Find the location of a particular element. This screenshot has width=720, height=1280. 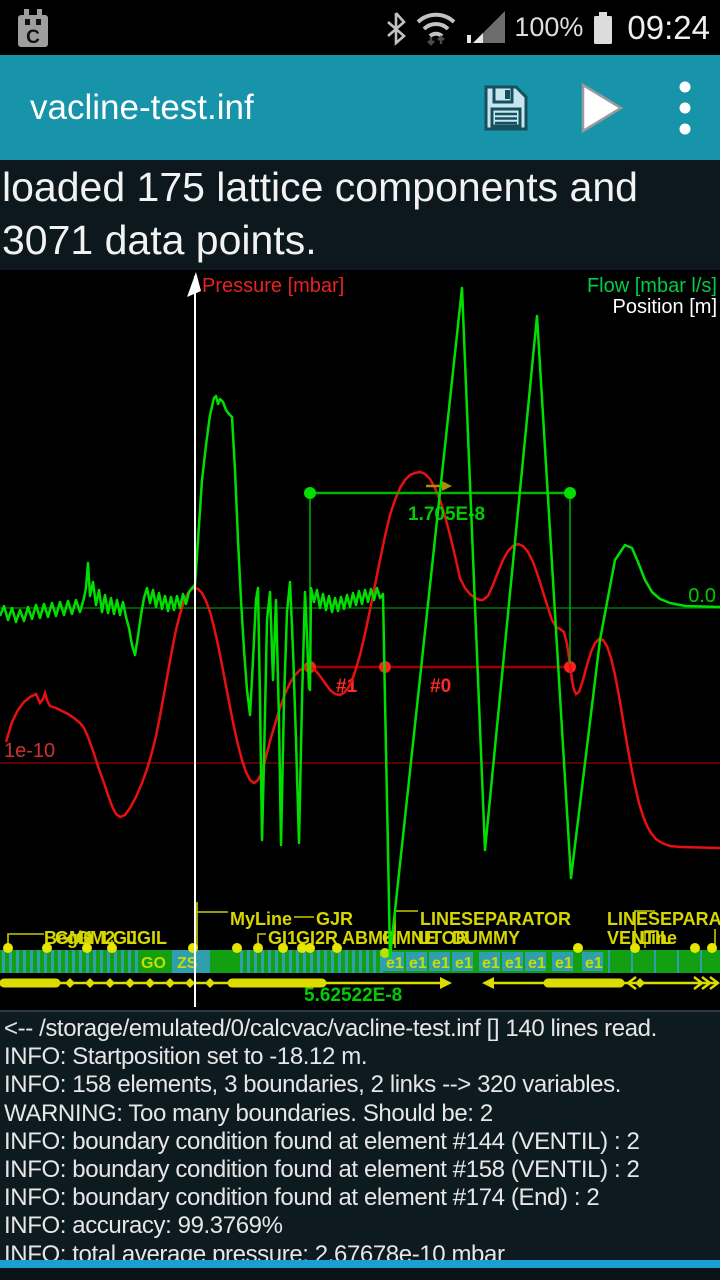

battery-icon is located at coordinates (603, 27).